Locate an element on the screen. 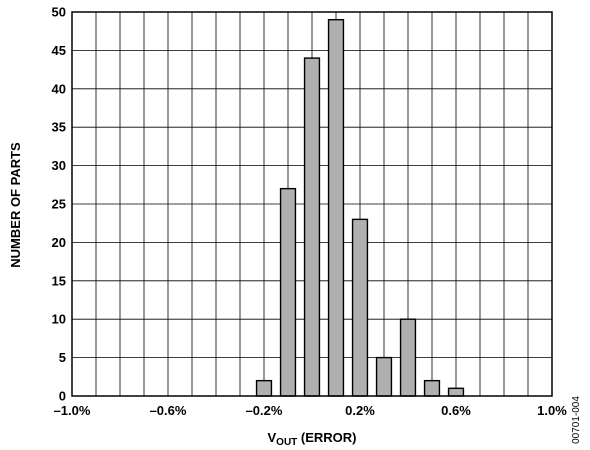 This screenshot has width=590, height=450. y-tick-label: 5 is located at coordinates (62, 357).